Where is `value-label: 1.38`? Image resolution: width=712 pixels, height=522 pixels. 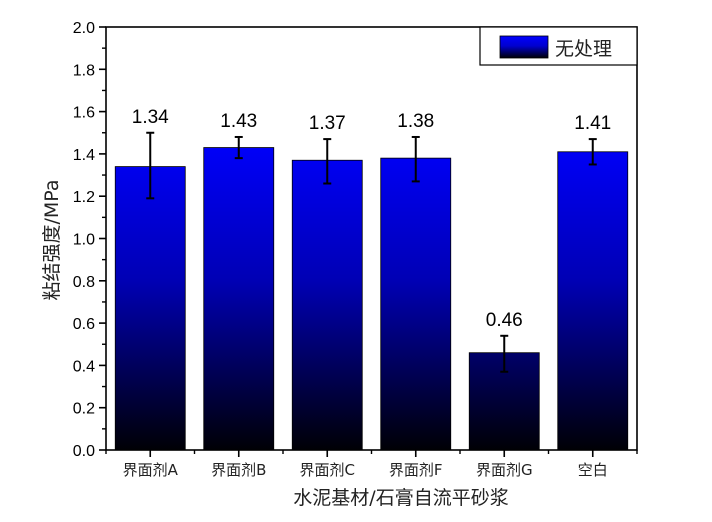
value-label: 1.38 is located at coordinates (415, 121).